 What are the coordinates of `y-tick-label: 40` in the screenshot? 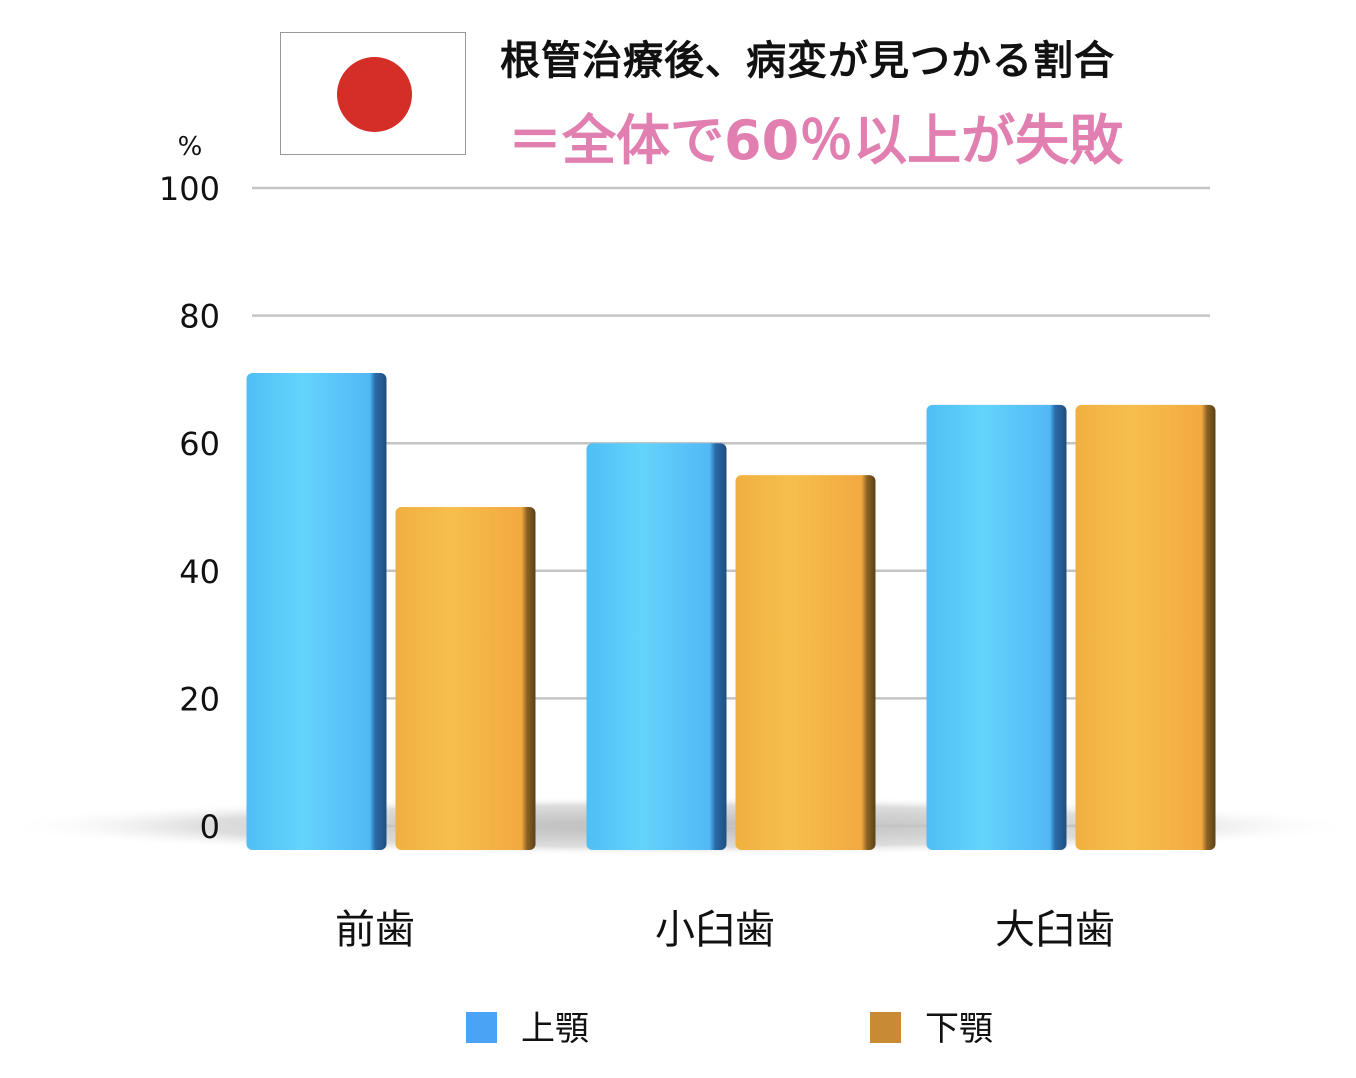 It's located at (199, 572).